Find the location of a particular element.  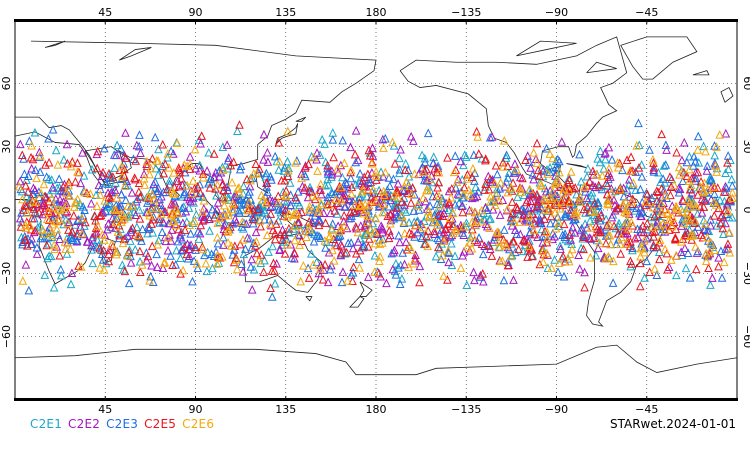

lon-tick-label-bottom: 90 is located at coordinates (196, 409).